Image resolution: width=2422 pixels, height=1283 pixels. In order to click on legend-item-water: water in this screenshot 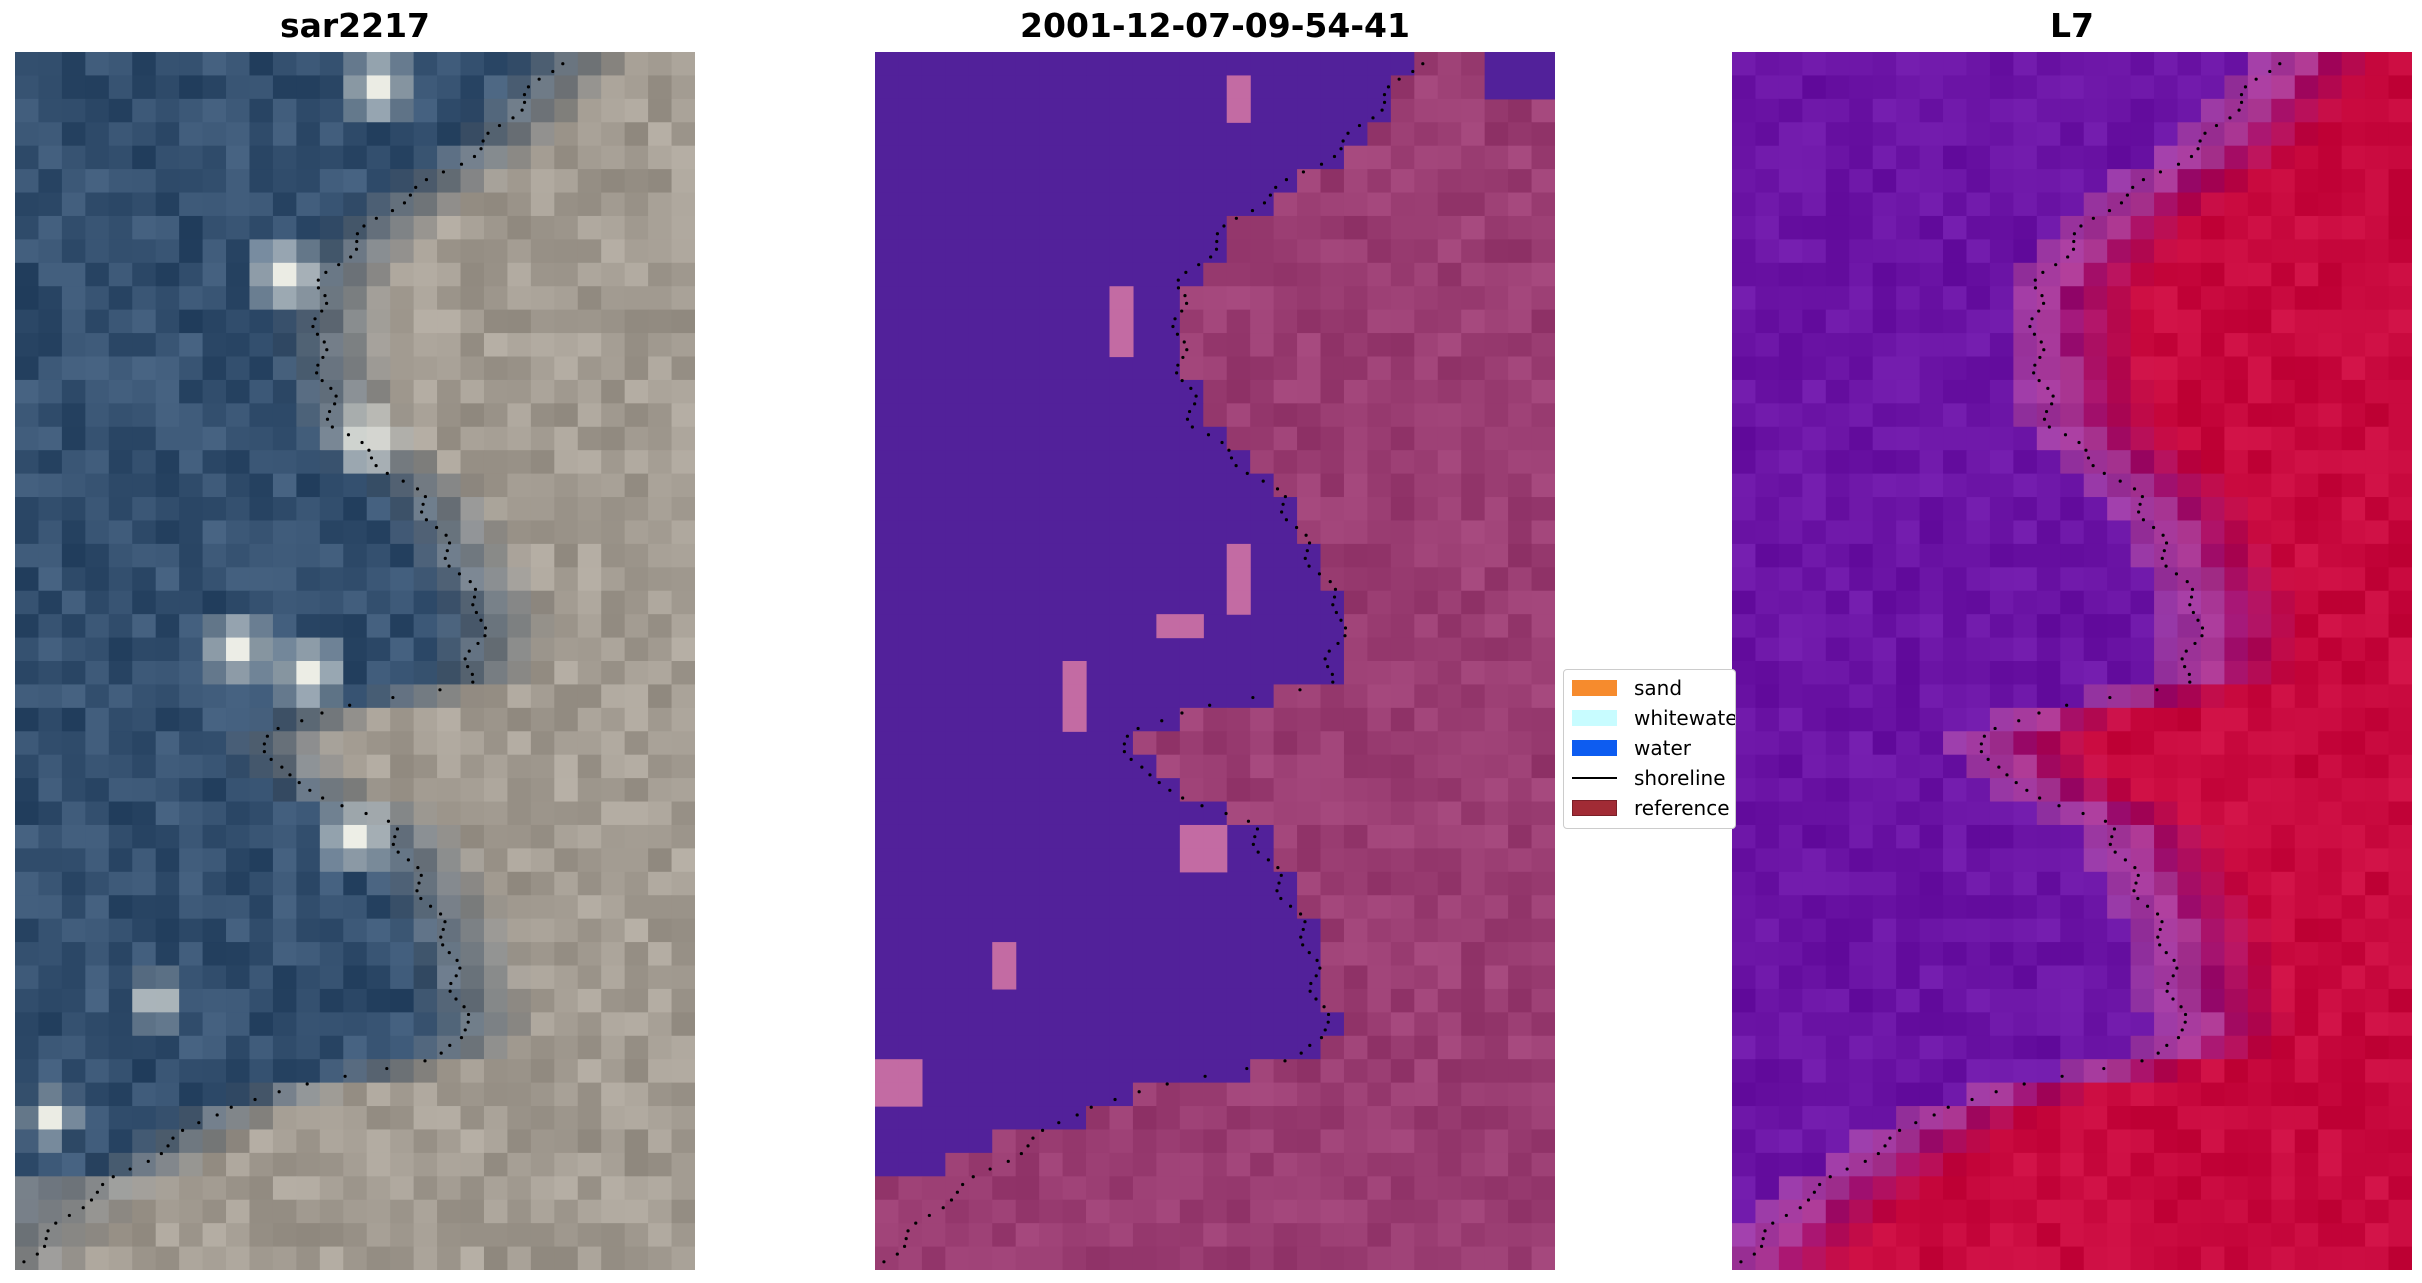, I will do `click(1631, 748)`.